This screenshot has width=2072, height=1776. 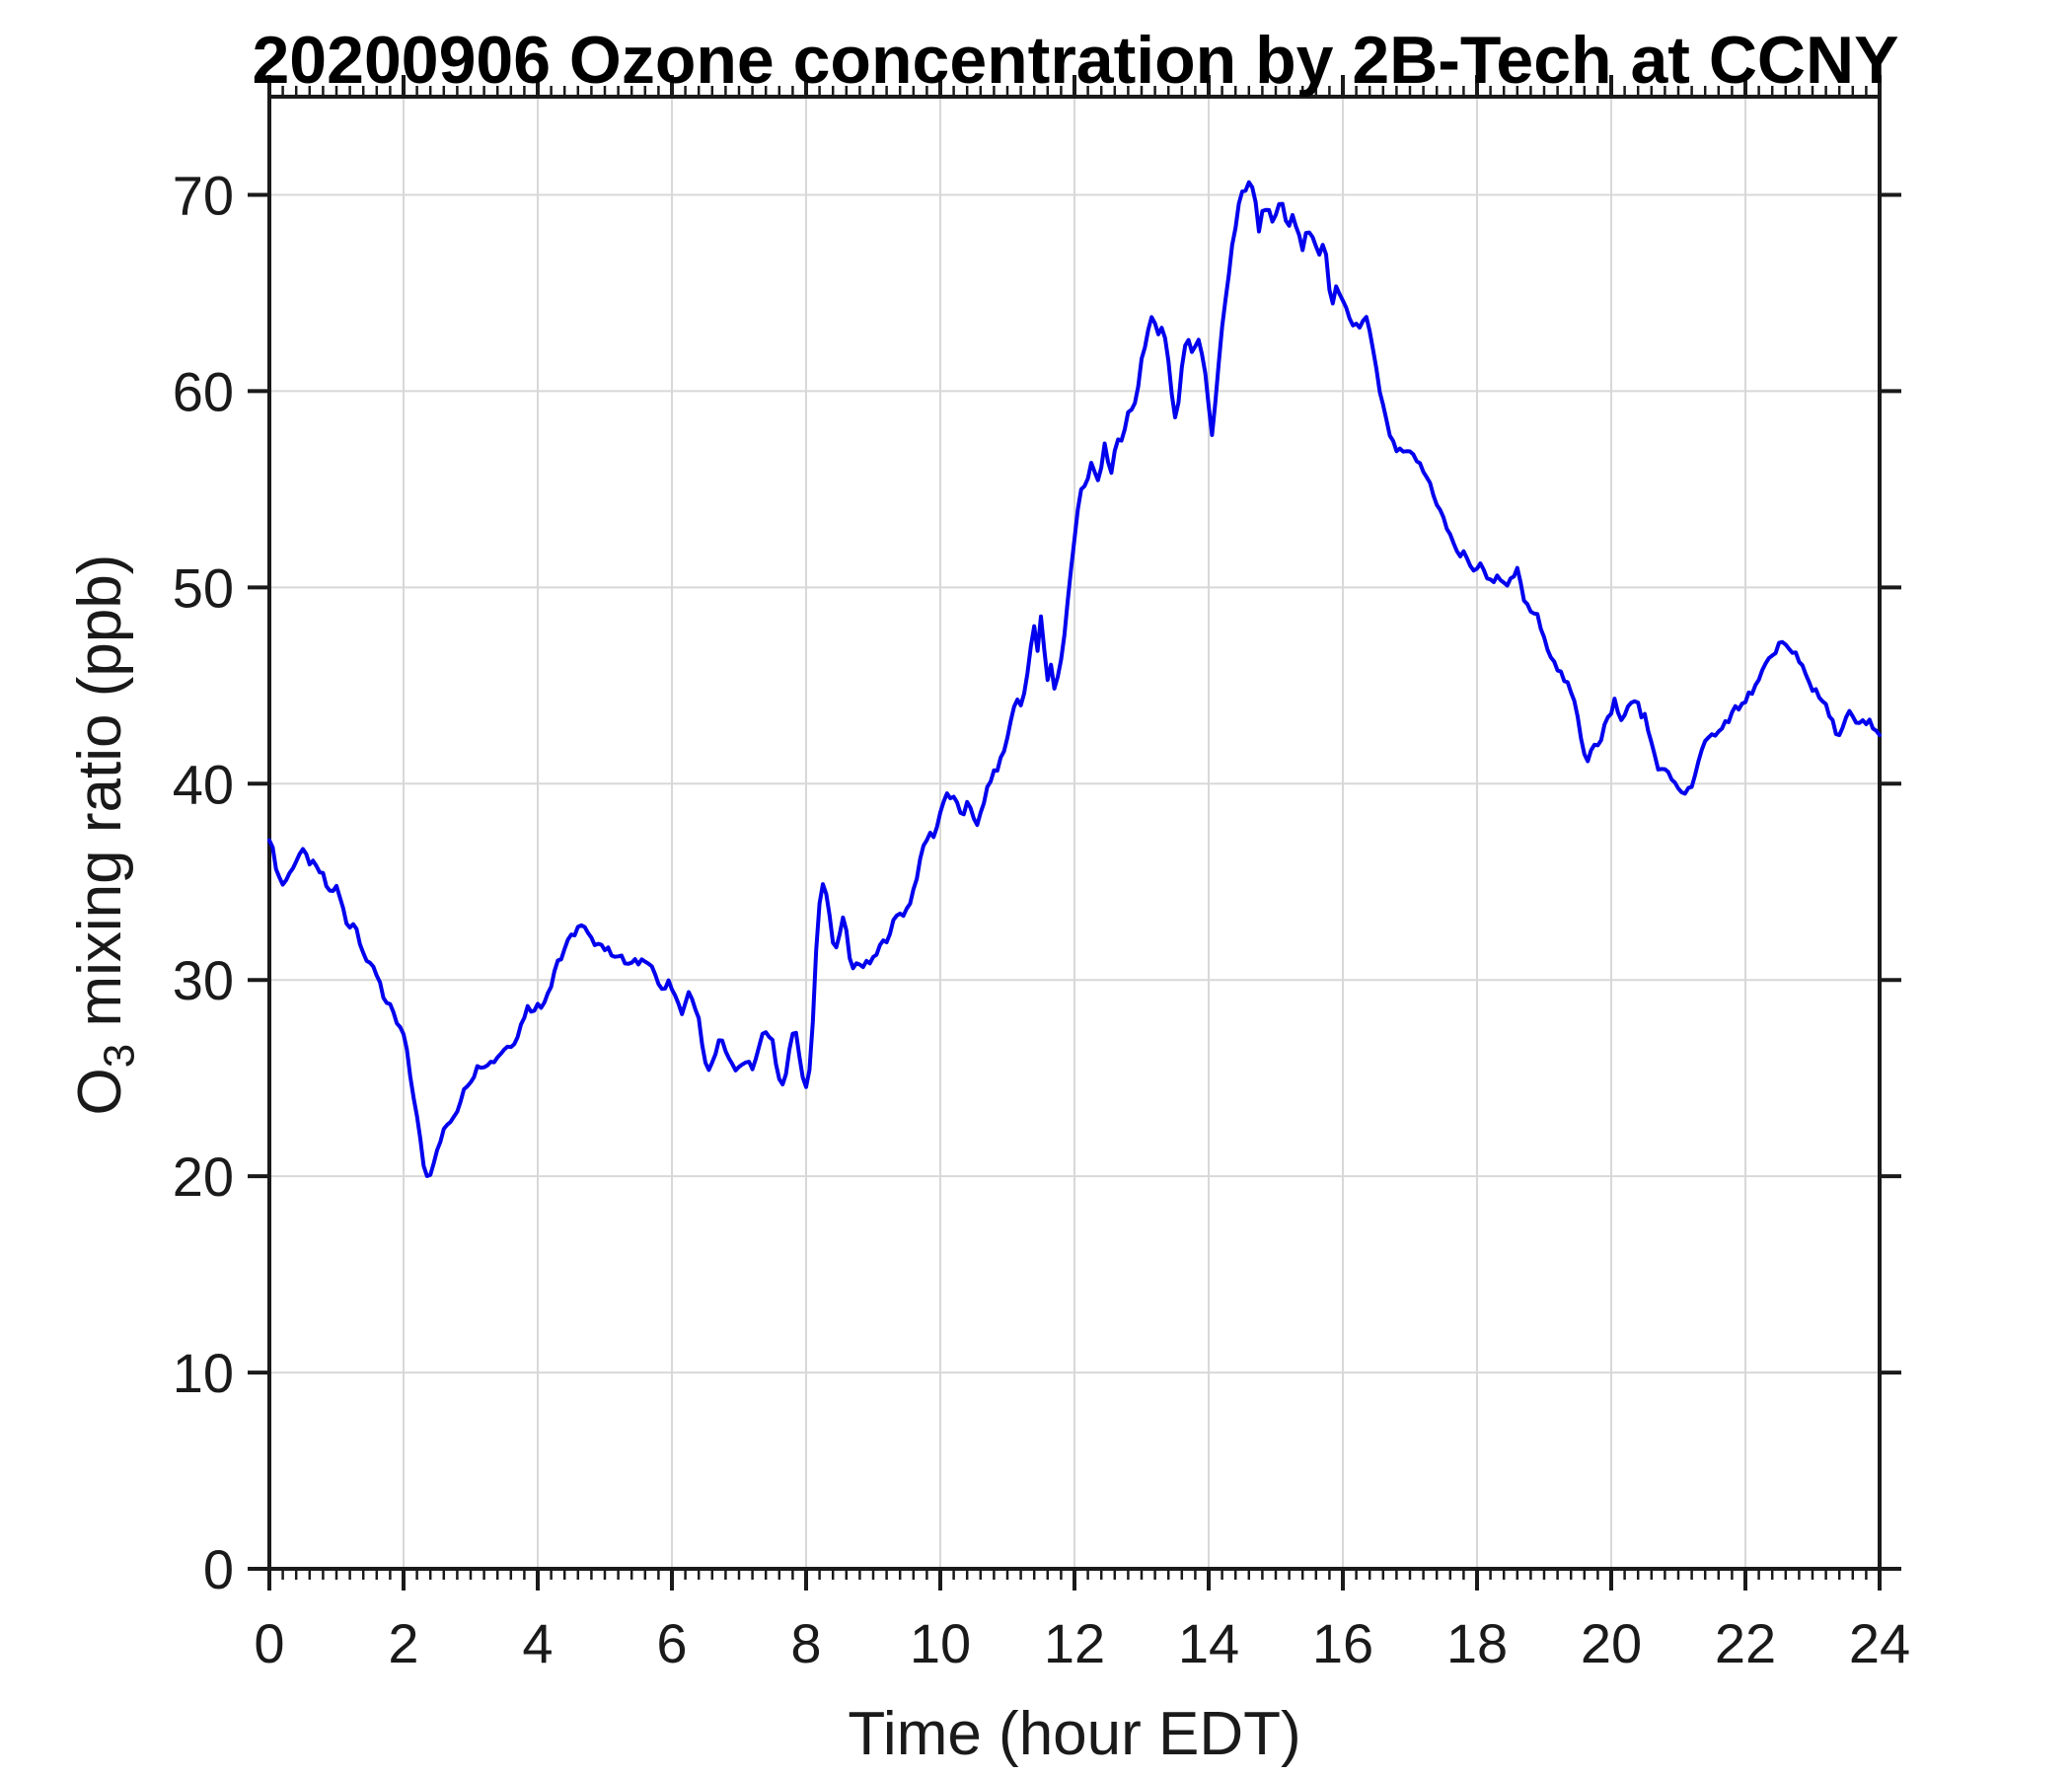 What do you see at coordinates (1880, 1643) in the screenshot?
I see `x-tick-label: 24` at bounding box center [1880, 1643].